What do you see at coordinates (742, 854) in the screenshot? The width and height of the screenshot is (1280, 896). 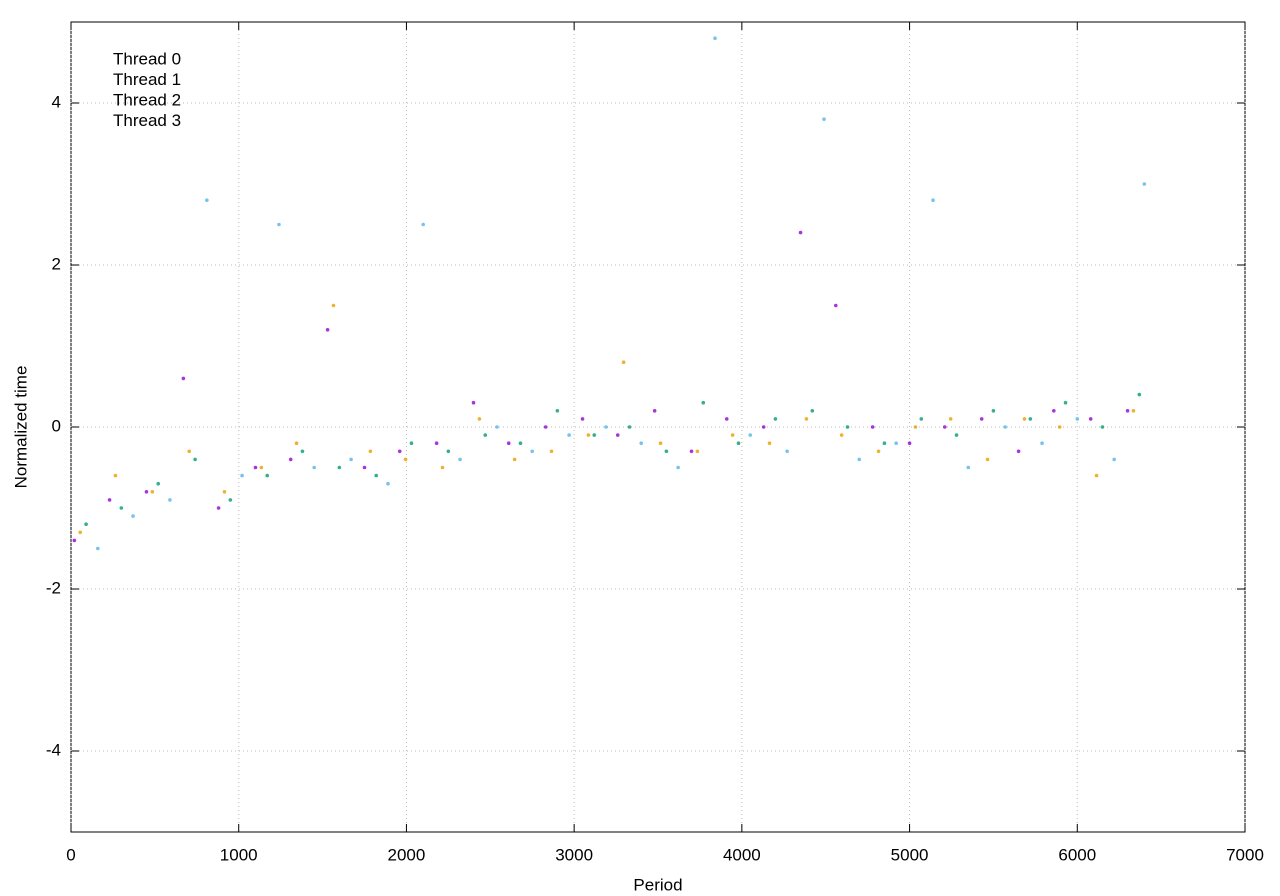 I see `x-tick-label: 4000` at bounding box center [742, 854].